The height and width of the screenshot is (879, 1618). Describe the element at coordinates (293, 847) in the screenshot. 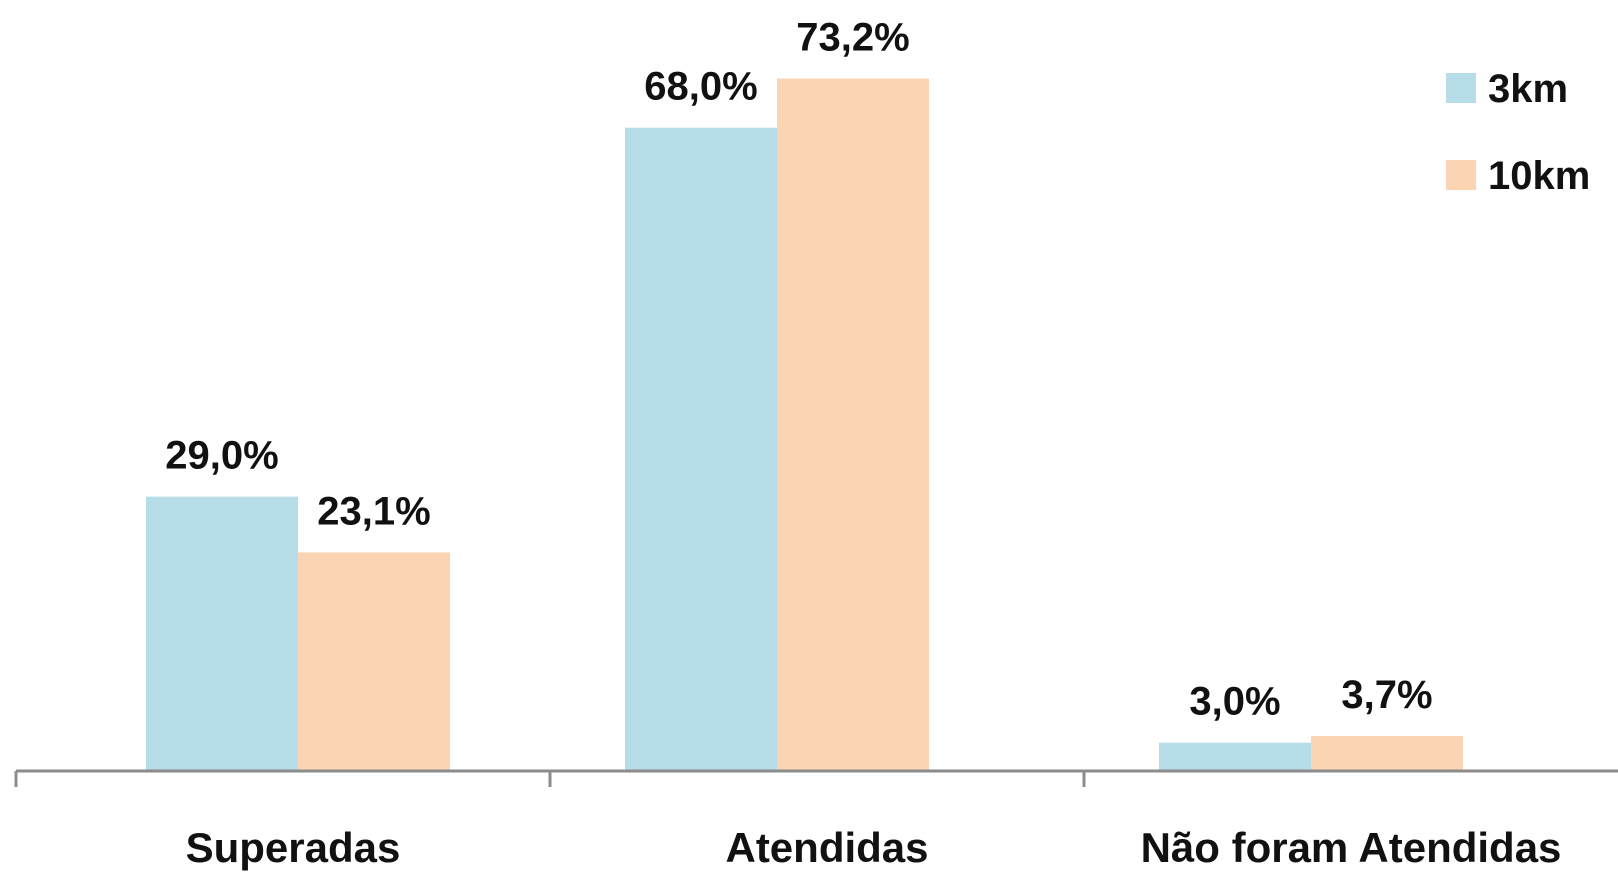

I see `category-label-superadas: Superadas` at that location.